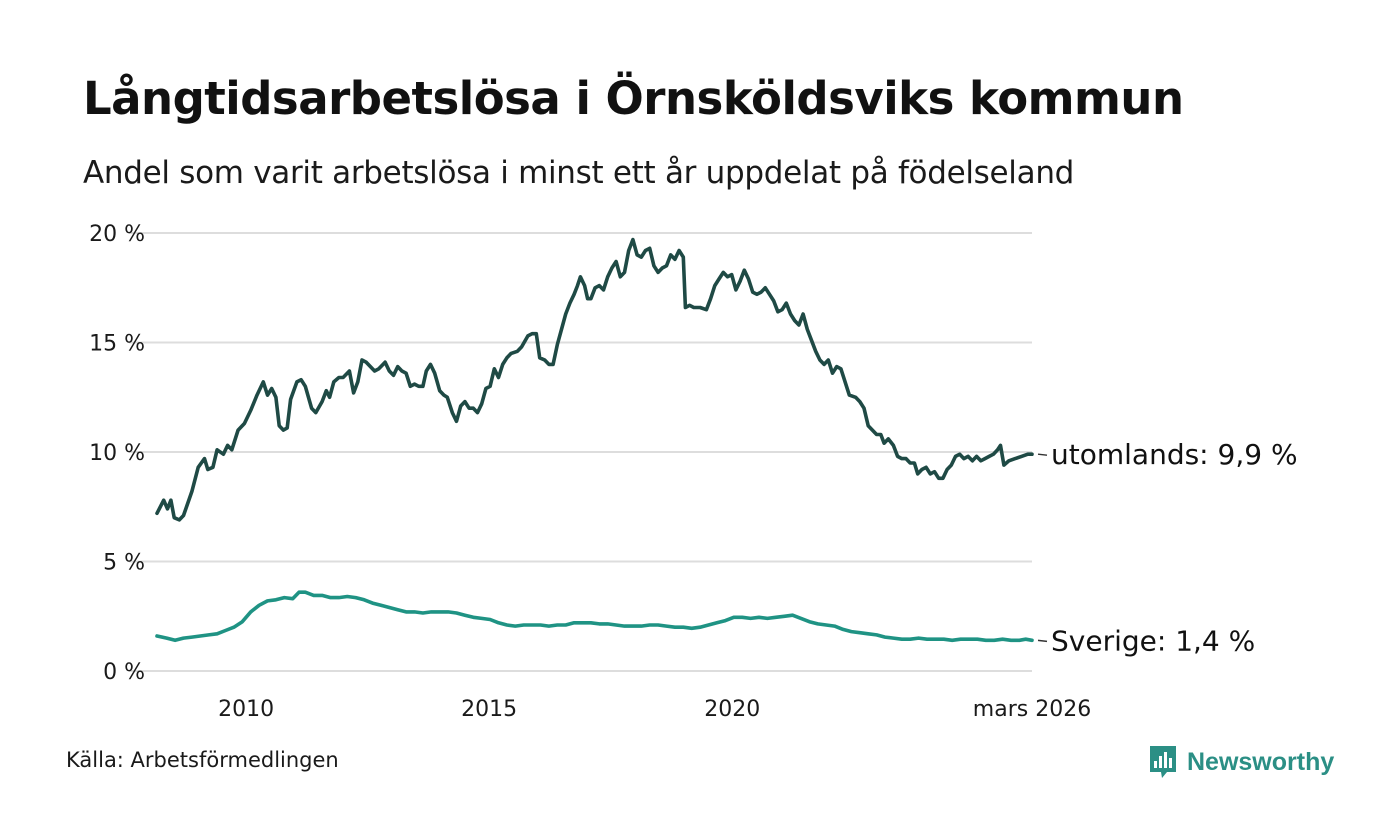 The width and height of the screenshot is (1400, 840). Describe the element at coordinates (654, 709) in the screenshot. I see `x-axis: 2010 2015 2020 mars 2026` at that location.